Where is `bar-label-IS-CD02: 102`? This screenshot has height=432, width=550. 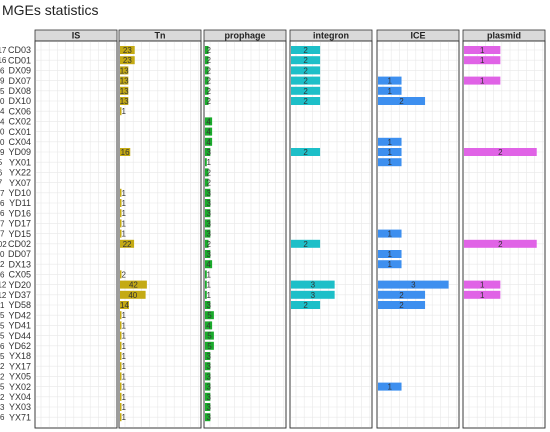 bar-label-IS-CD02: 102 is located at coordinates (3, 244).